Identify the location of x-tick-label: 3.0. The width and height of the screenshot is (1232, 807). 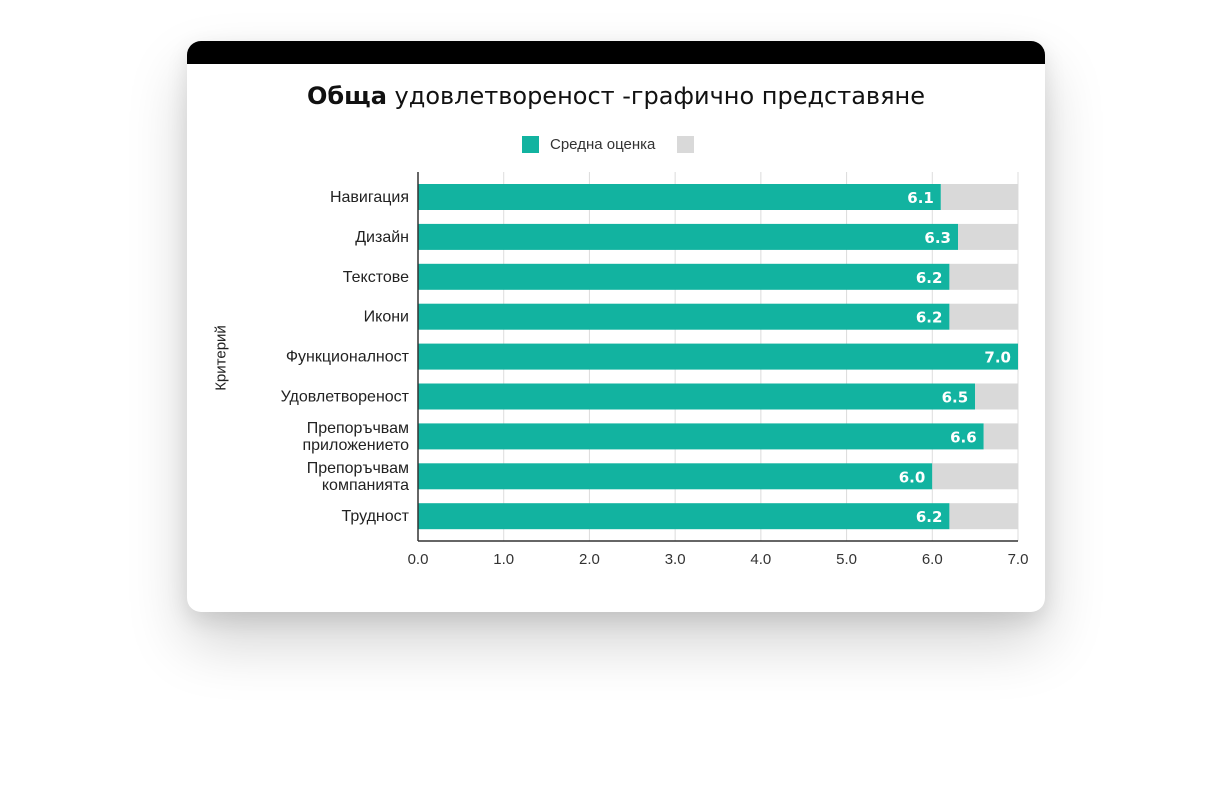
(675, 559).